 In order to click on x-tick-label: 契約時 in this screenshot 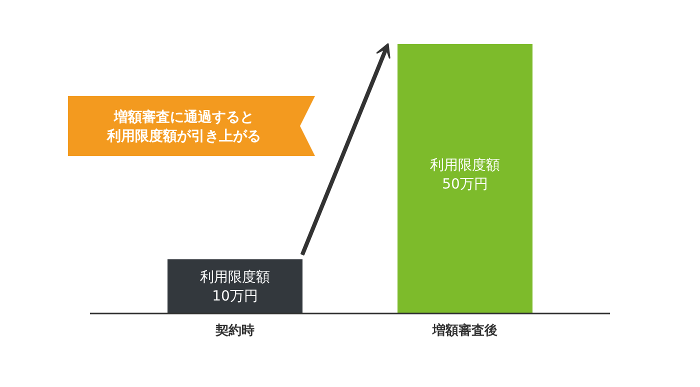, I will do `click(234, 331)`.